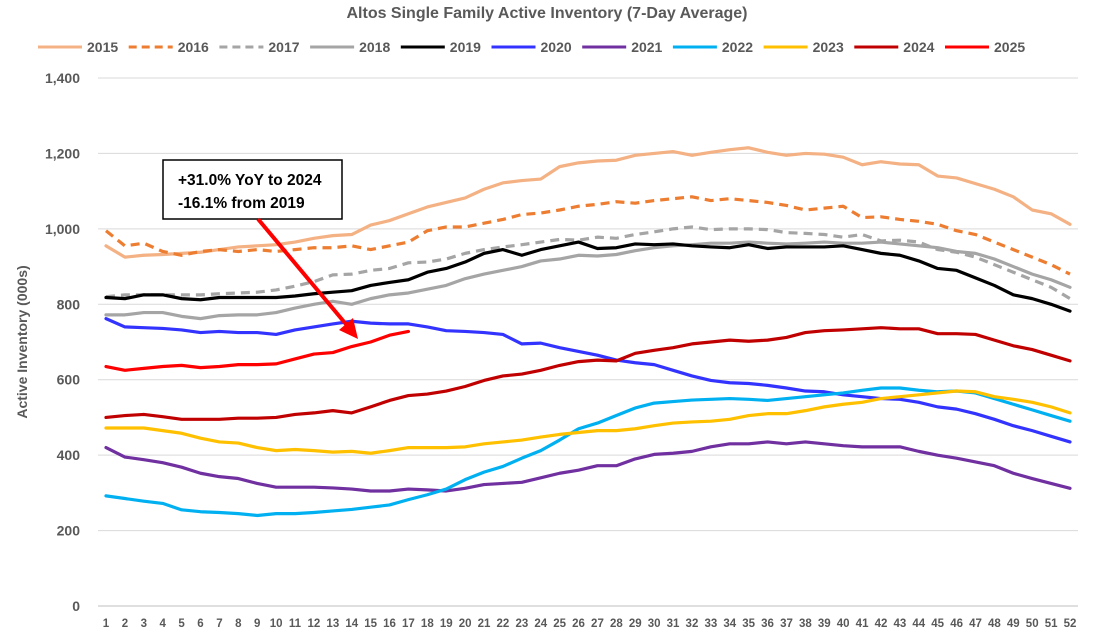 The width and height of the screenshot is (1094, 630). What do you see at coordinates (767, 624) in the screenshot?
I see `x-tick-label: 36` at bounding box center [767, 624].